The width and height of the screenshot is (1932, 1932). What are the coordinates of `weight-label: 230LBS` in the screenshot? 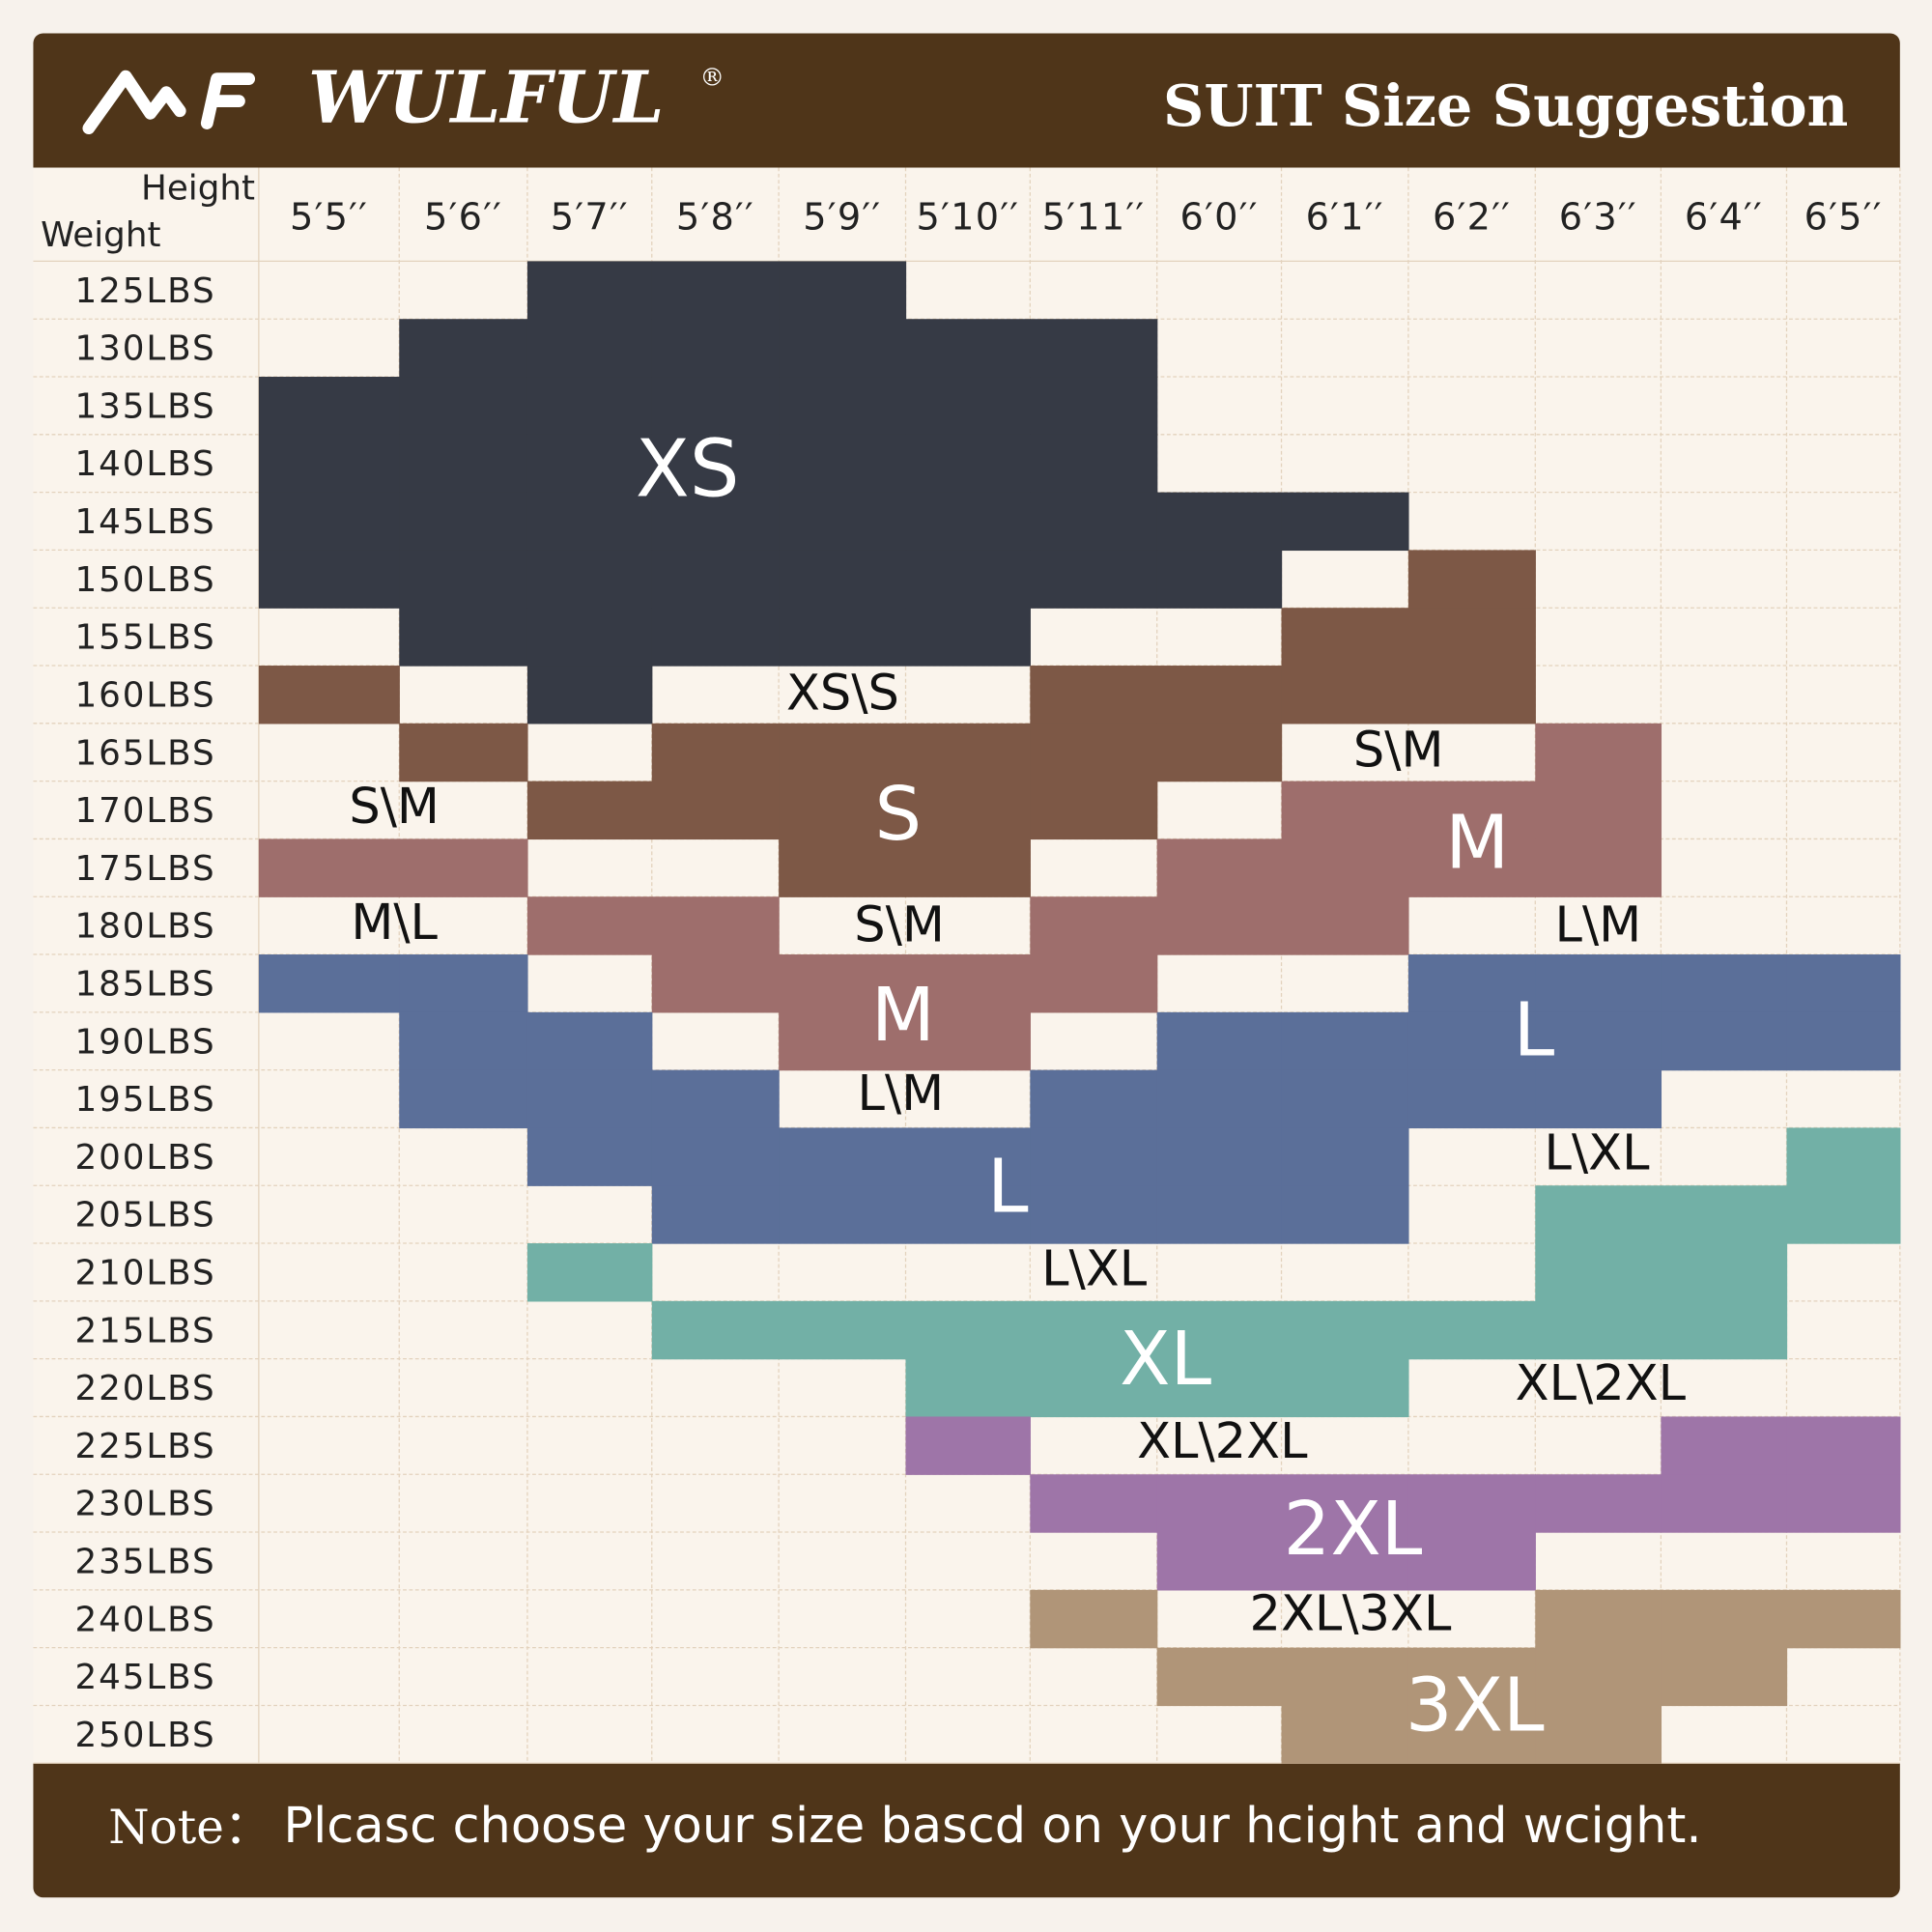 It's located at (144, 1504).